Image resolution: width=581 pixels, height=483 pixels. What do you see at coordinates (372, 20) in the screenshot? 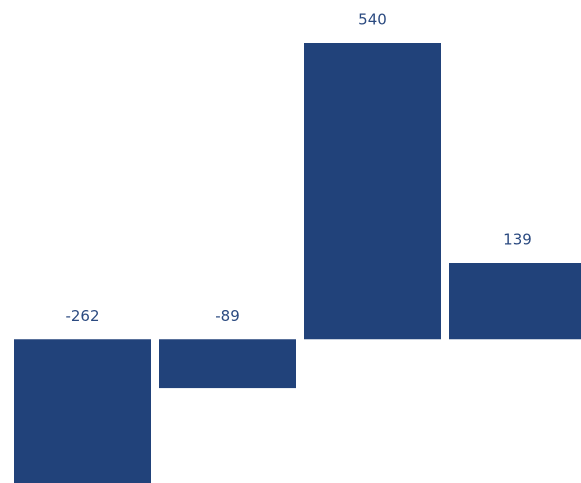
I see `value-label: 540` at bounding box center [372, 20].